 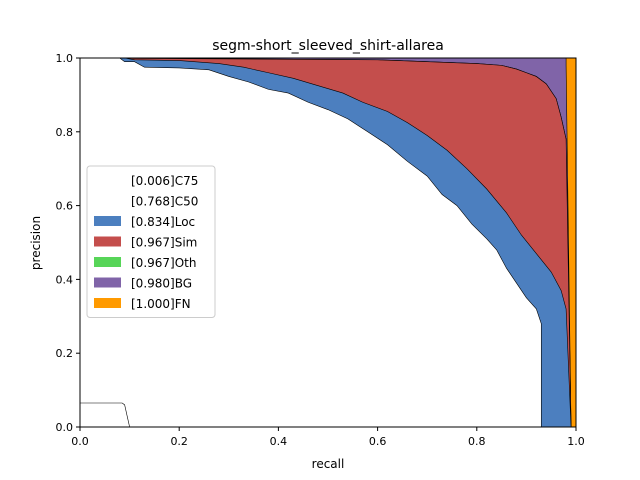 I want to click on legend-swatch-loc, so click(x=107, y=221).